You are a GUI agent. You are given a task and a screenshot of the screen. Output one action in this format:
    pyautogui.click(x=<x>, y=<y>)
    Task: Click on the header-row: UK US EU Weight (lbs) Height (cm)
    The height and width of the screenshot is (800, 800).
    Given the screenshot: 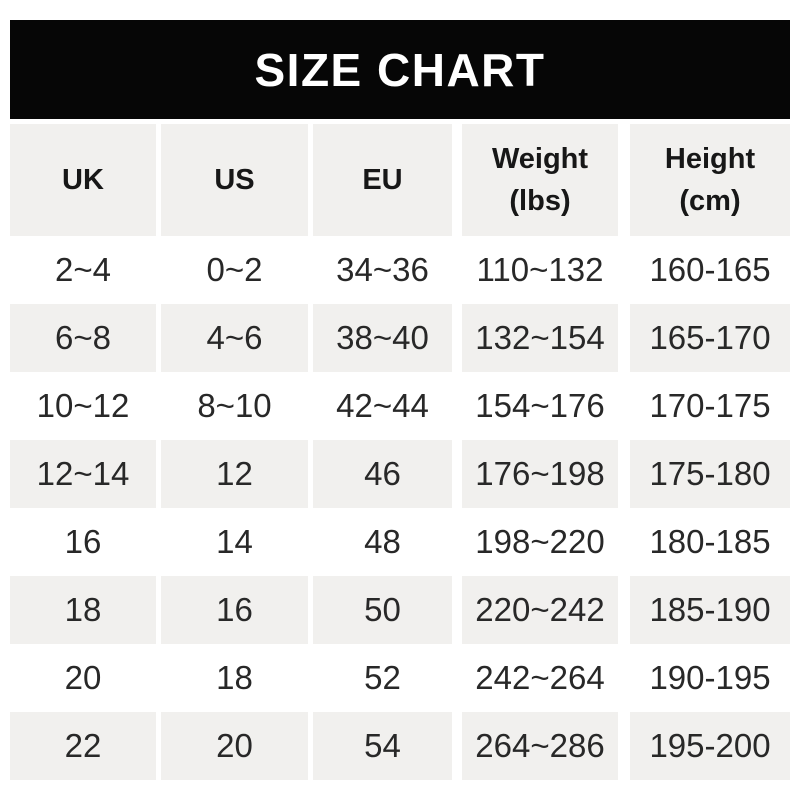 What is the action you would take?
    pyautogui.click(x=400, y=180)
    